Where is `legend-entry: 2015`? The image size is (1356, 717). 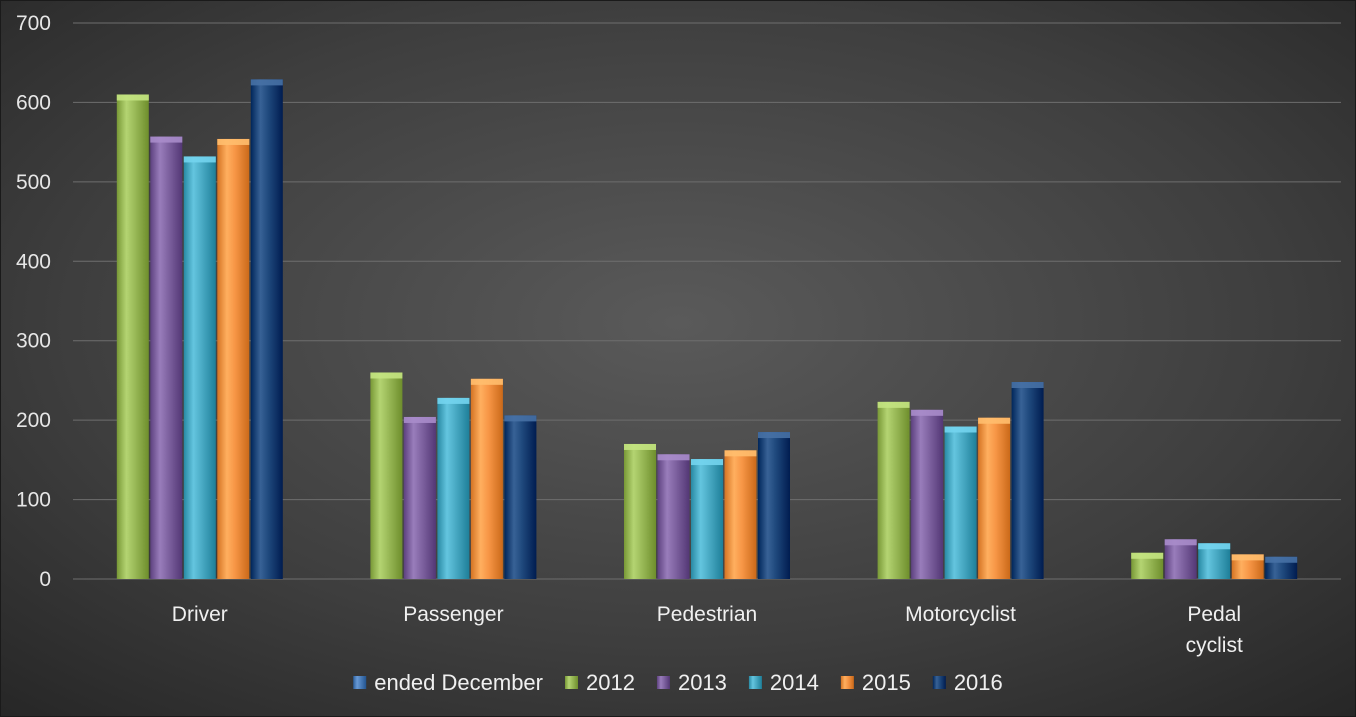 legend-entry: 2015 is located at coordinates (875, 682).